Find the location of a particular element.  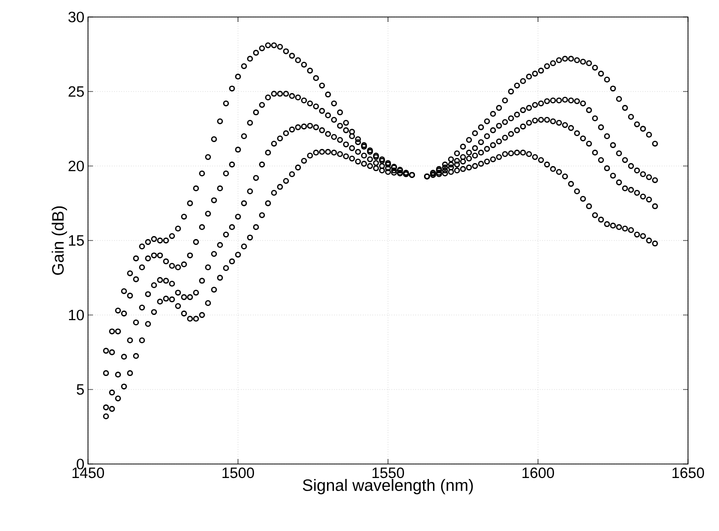

y-tick-label: 0 is located at coordinates (80, 464).